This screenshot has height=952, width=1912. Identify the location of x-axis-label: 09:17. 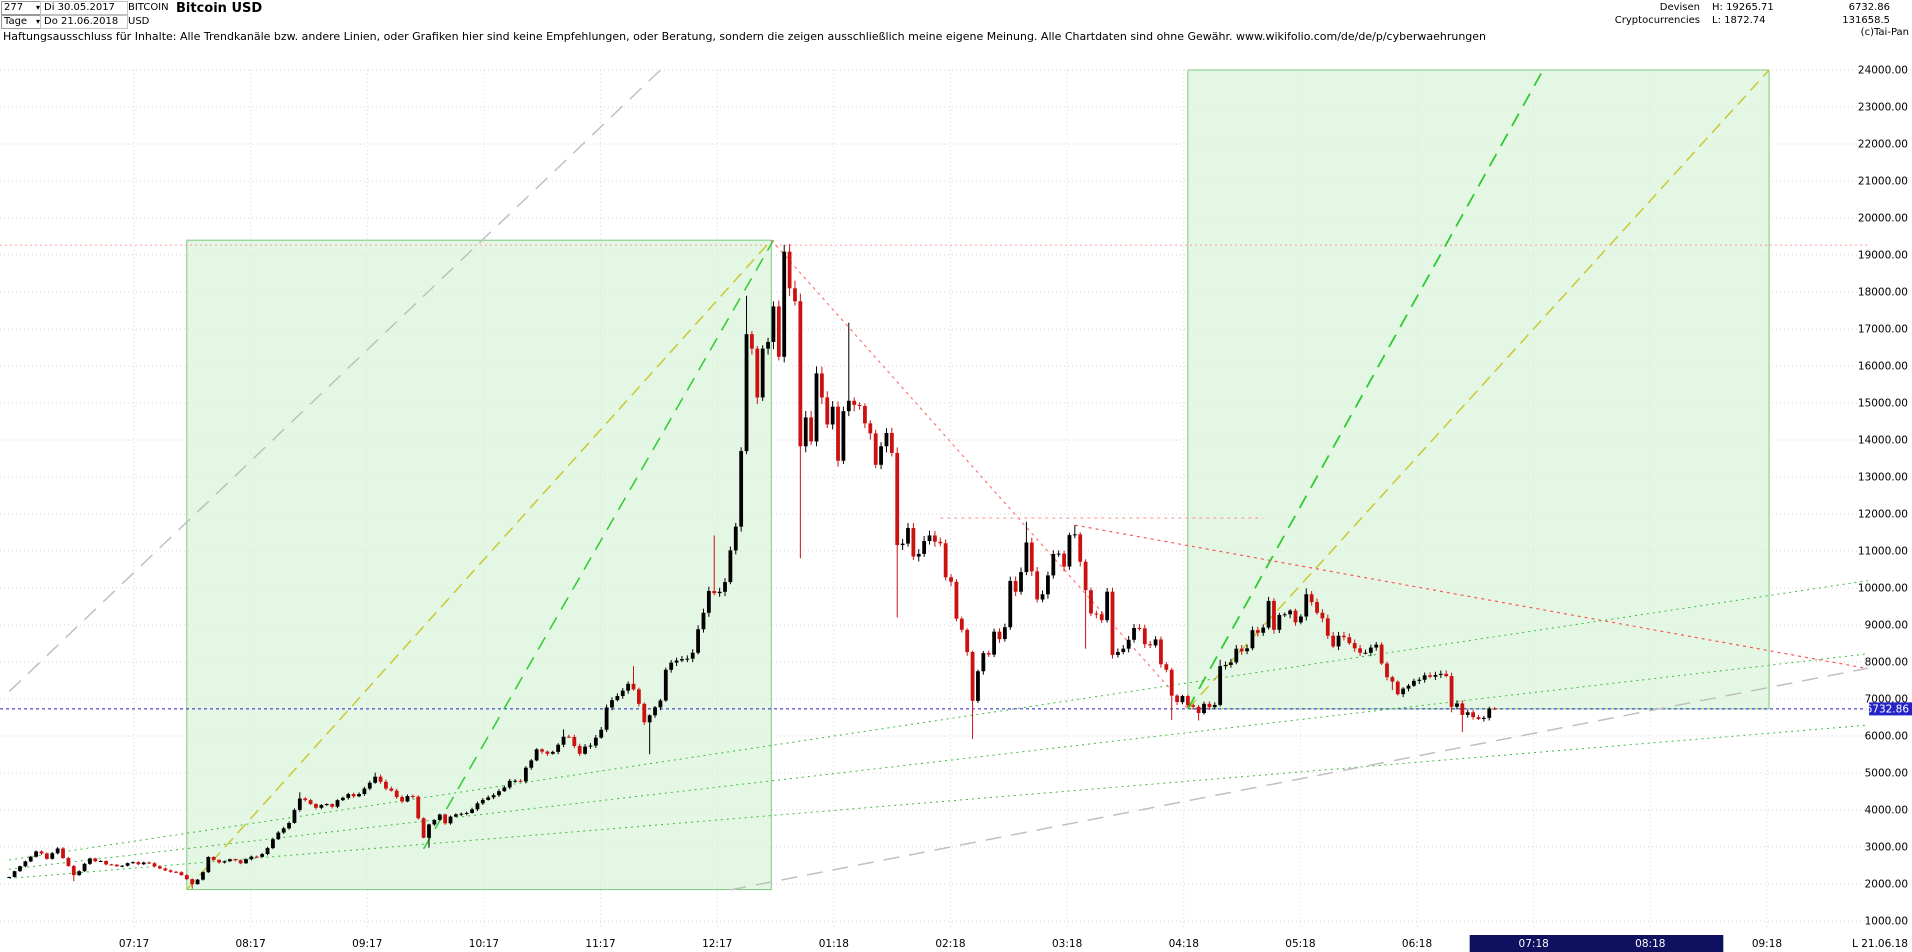
(367, 944).